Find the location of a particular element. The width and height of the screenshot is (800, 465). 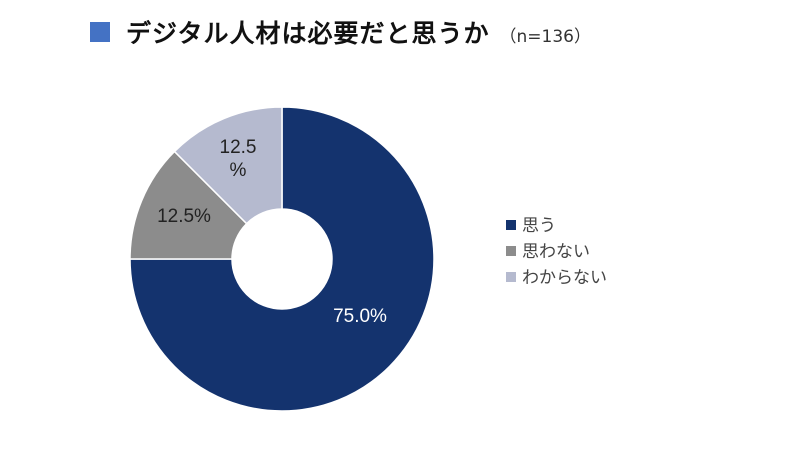

legend: 思う 思わない わからない is located at coordinates (556, 249).